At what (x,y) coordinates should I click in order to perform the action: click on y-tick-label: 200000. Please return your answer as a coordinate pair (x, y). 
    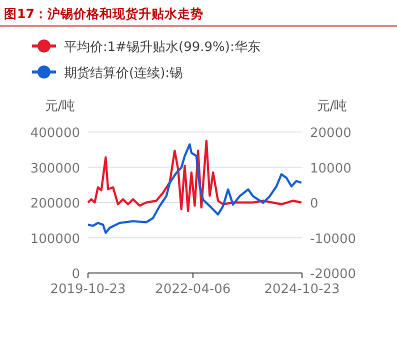
    Looking at the image, I should click on (55, 204).